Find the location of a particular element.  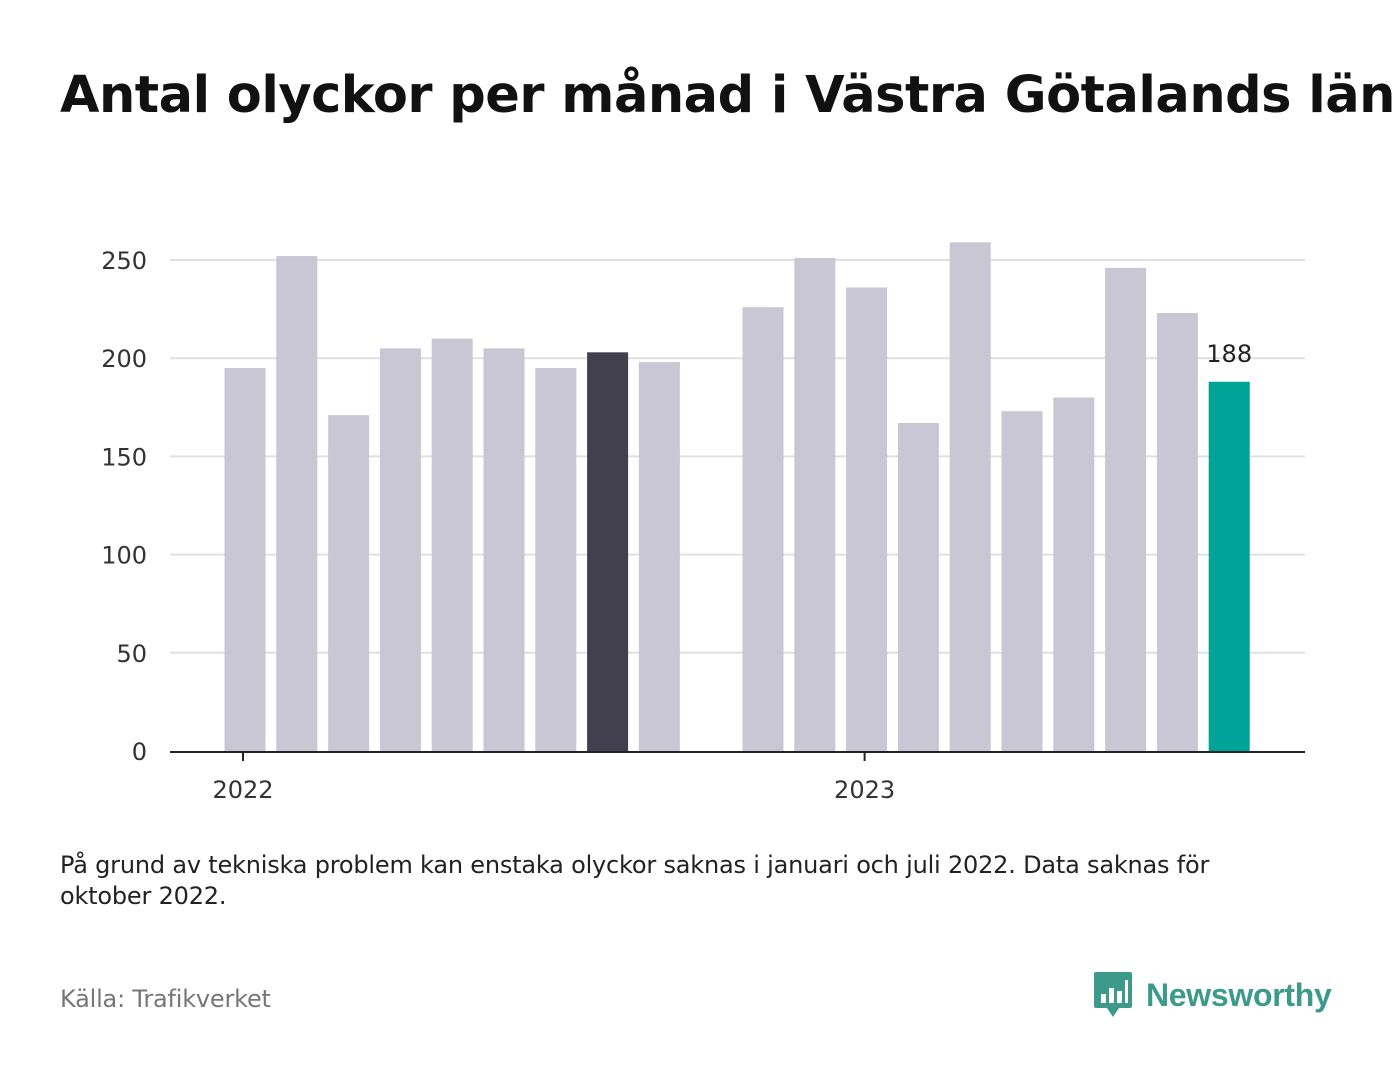

y-tick-label: 150 is located at coordinates (124, 457).